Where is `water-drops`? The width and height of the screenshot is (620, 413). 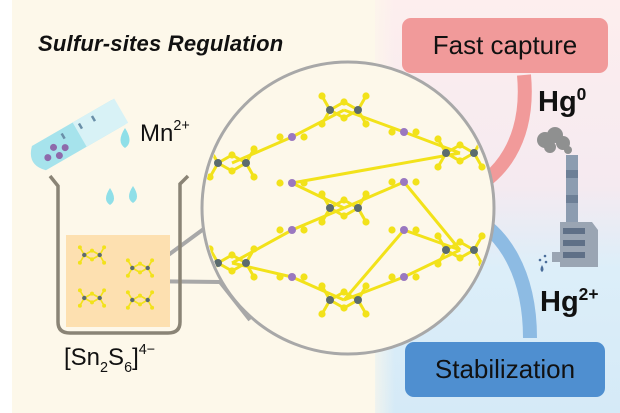
water-drops is located at coordinates (121, 166).